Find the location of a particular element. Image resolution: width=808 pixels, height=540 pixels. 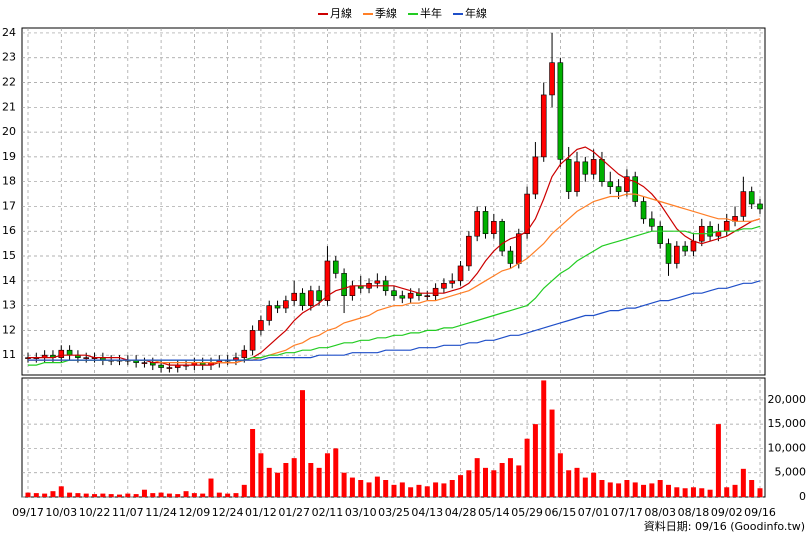

x-tick-label: 01/27 is located at coordinates (294, 512).